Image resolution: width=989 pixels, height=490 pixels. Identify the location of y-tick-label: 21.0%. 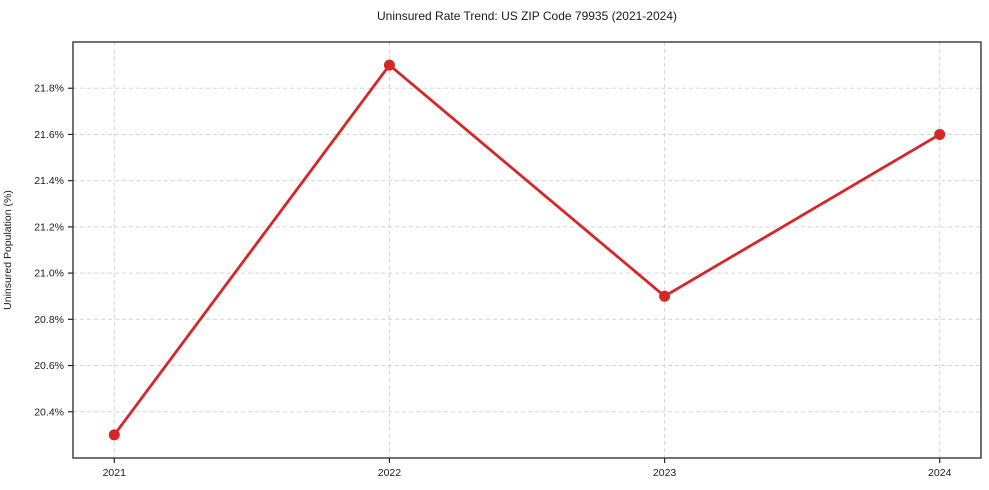
(49, 274).